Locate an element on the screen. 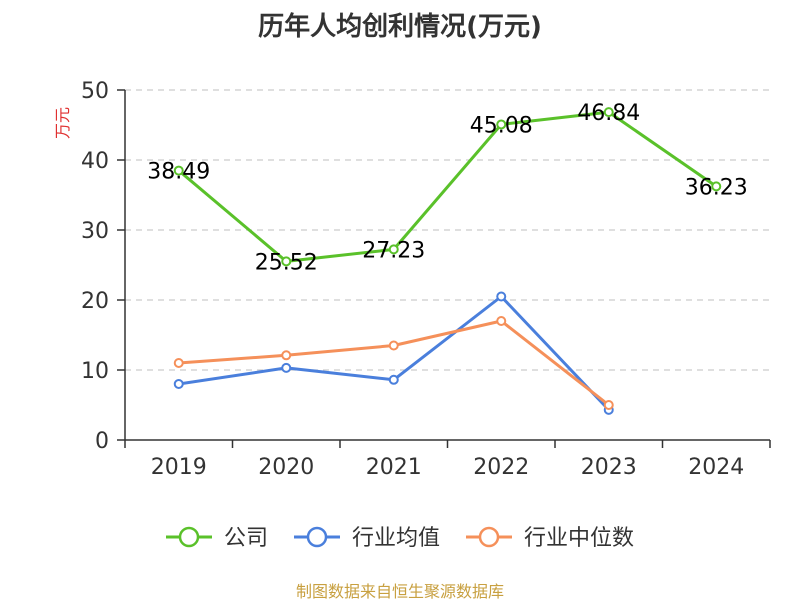 The image size is (800, 600). data-label: 36.23 is located at coordinates (716, 187).